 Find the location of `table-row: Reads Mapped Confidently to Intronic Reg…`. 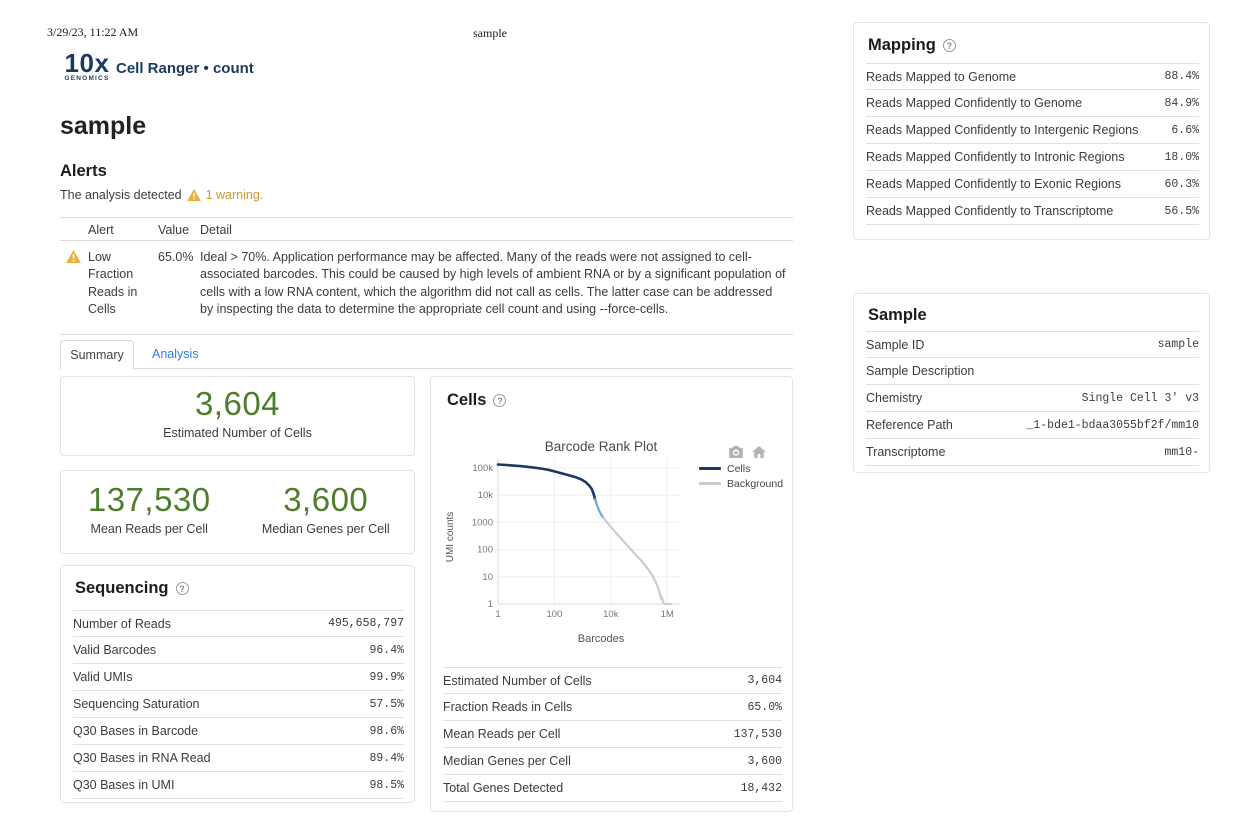

table-row: Reads Mapped Confidently to Intronic Reg… is located at coordinates (1032, 157).